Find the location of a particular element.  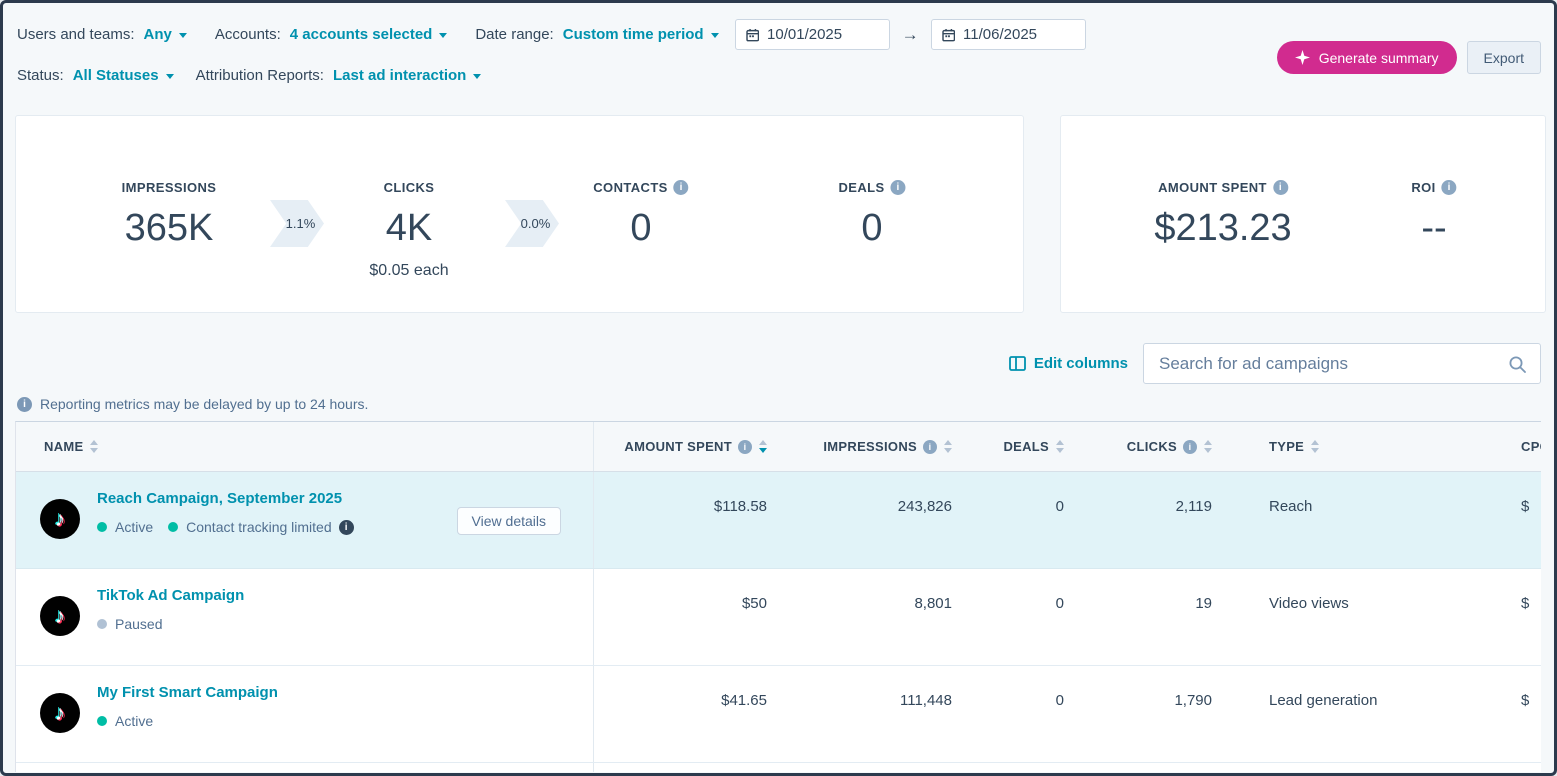

status-dropdown: All Statuses is located at coordinates (123, 75).